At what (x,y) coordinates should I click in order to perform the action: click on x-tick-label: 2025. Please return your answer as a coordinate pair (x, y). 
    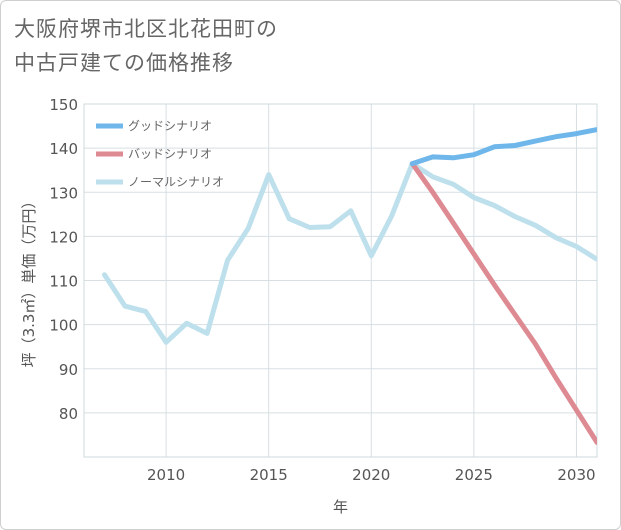
    Looking at the image, I should click on (474, 475).